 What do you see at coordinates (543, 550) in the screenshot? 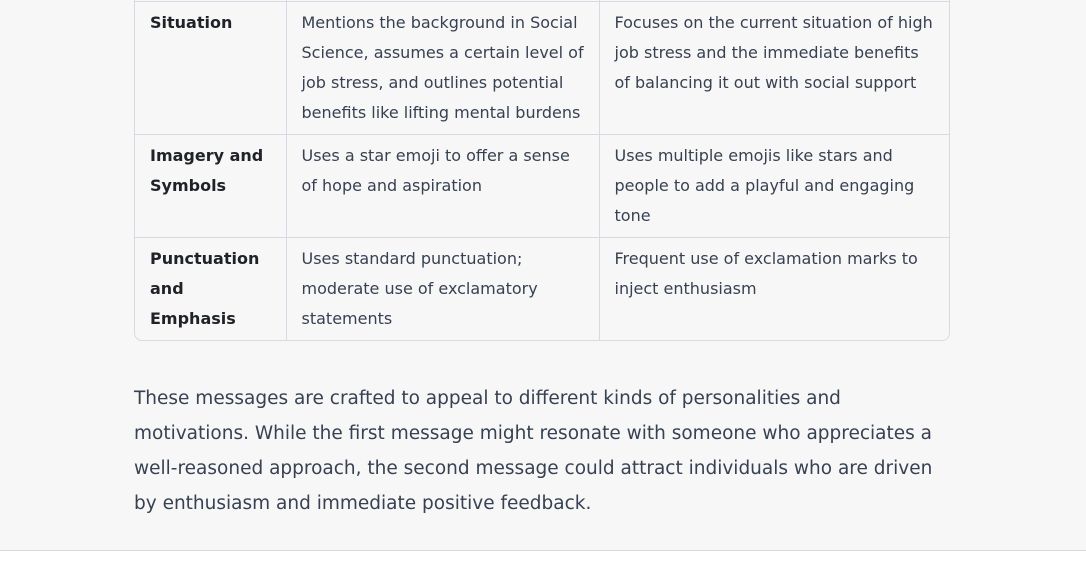
I see `divider` at bounding box center [543, 550].